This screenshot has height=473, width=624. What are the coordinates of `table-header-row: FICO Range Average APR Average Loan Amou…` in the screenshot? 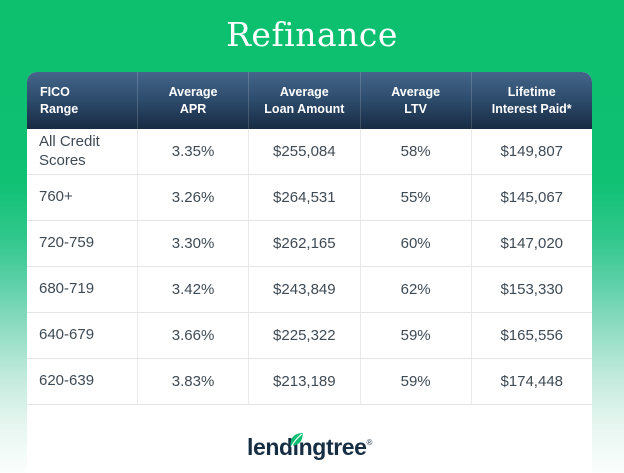 It's located at (309, 100).